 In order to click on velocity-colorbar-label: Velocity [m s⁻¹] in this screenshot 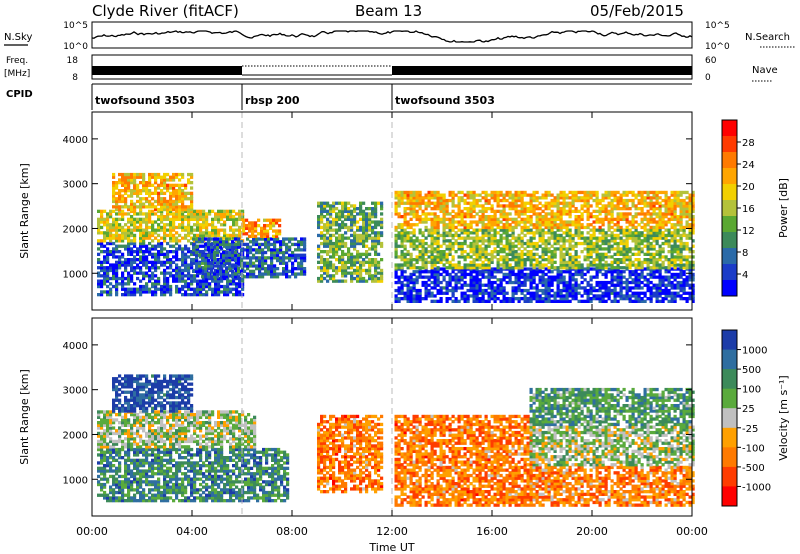, I will do `click(783, 417)`.